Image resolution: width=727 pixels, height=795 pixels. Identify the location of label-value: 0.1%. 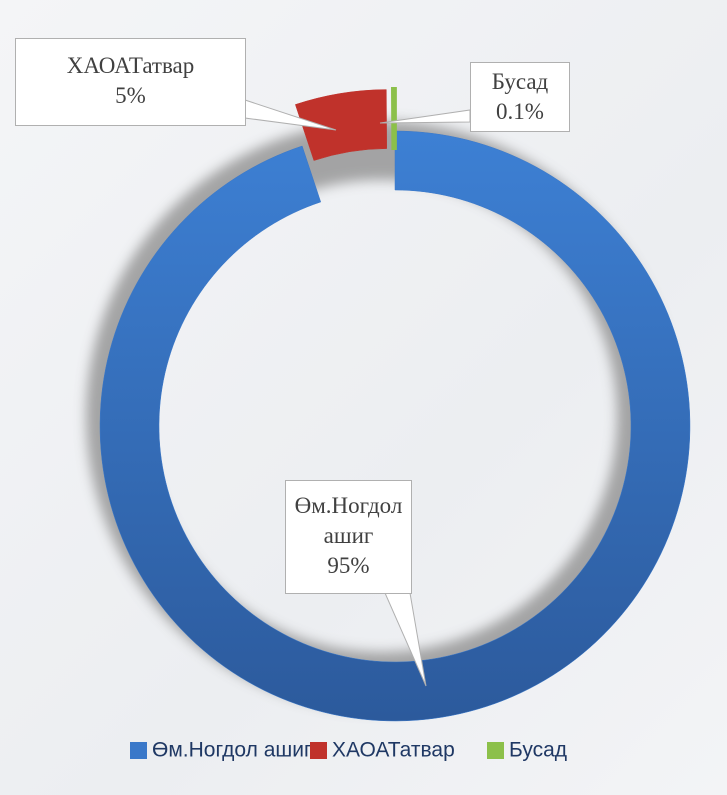
(520, 111).